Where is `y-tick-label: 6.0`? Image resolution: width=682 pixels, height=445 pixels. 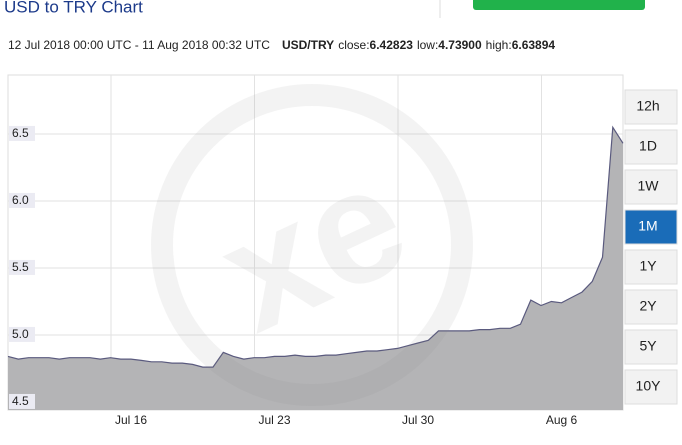
y-tick-label: 6.0 is located at coordinates (20, 200).